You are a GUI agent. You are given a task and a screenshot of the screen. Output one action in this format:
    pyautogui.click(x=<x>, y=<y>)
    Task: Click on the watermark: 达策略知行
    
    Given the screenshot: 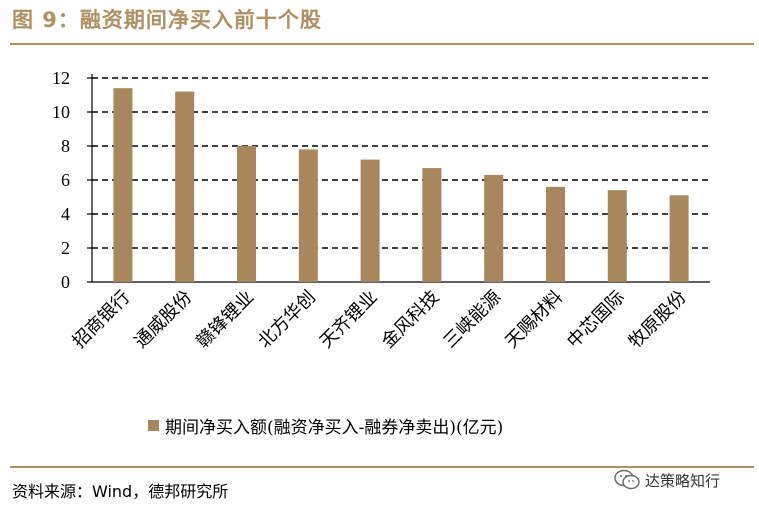 What is the action you would take?
    pyautogui.click(x=666, y=480)
    